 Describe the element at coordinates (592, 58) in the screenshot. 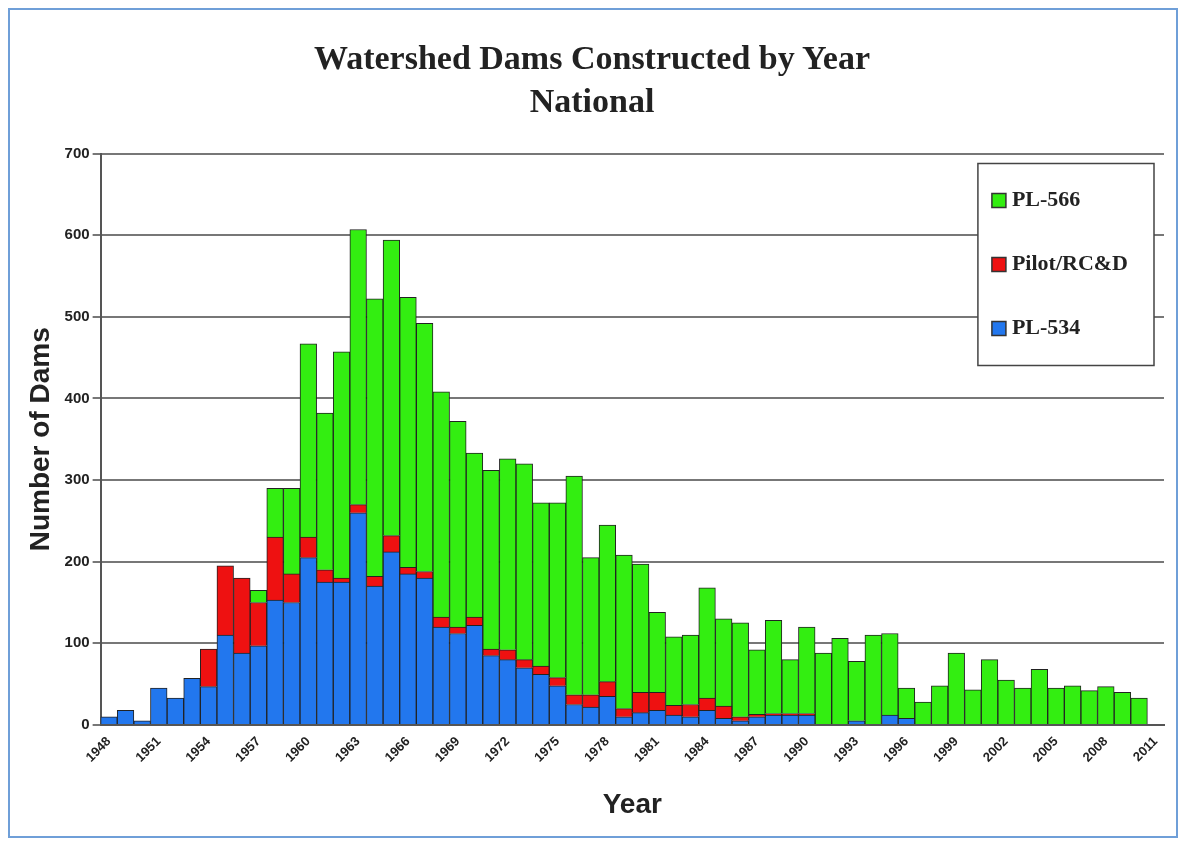

I see `chart-title: Watershed Dams Constructed by Year` at that location.